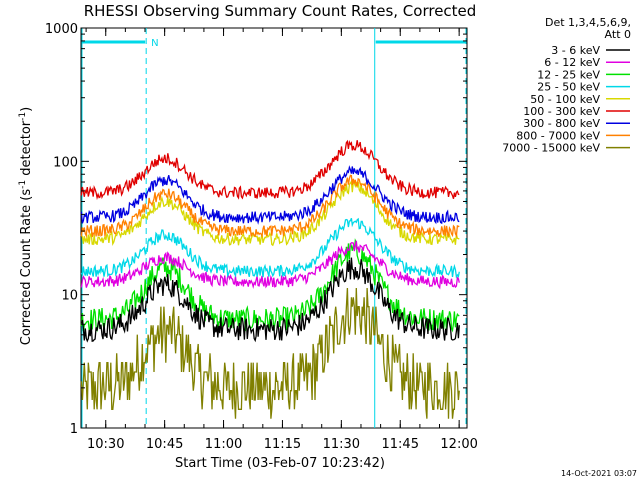 The image size is (640, 480). I want to click on x-tick-label: 10:30, so click(105, 444).